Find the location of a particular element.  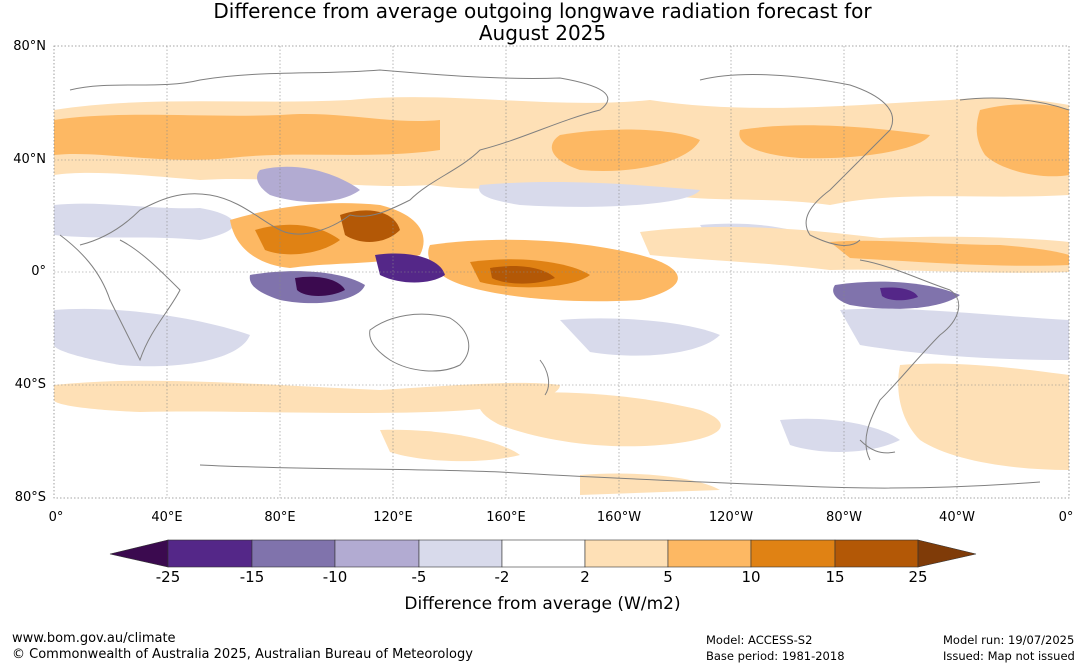

colorbar-extend-high is located at coordinates (947, 553).